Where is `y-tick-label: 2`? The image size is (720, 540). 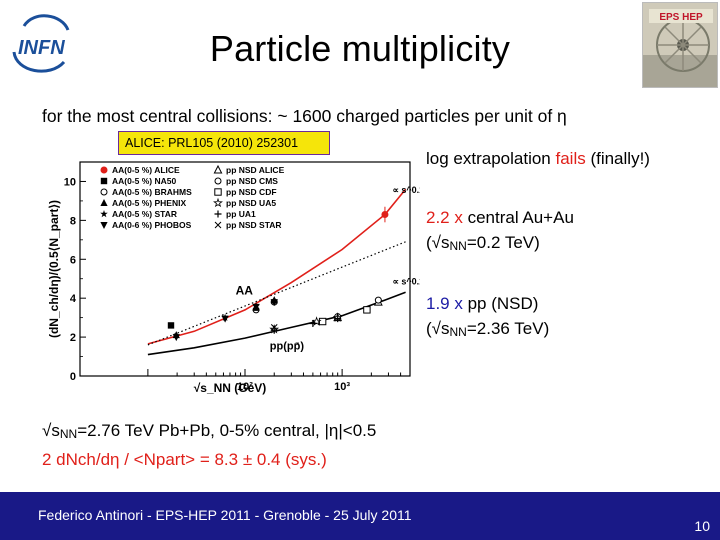
y-tick-label: 2 is located at coordinates (73, 338).